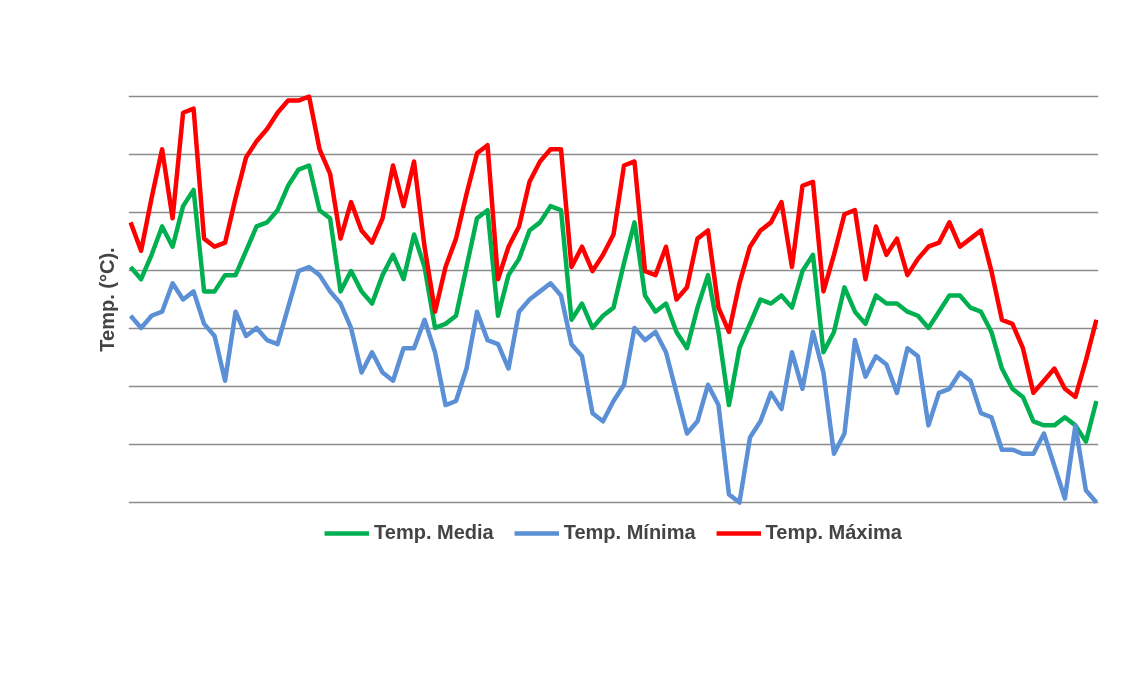 This screenshot has height=692, width=1125. I want to click on legend-label: Temp. Máxima, so click(833, 532).